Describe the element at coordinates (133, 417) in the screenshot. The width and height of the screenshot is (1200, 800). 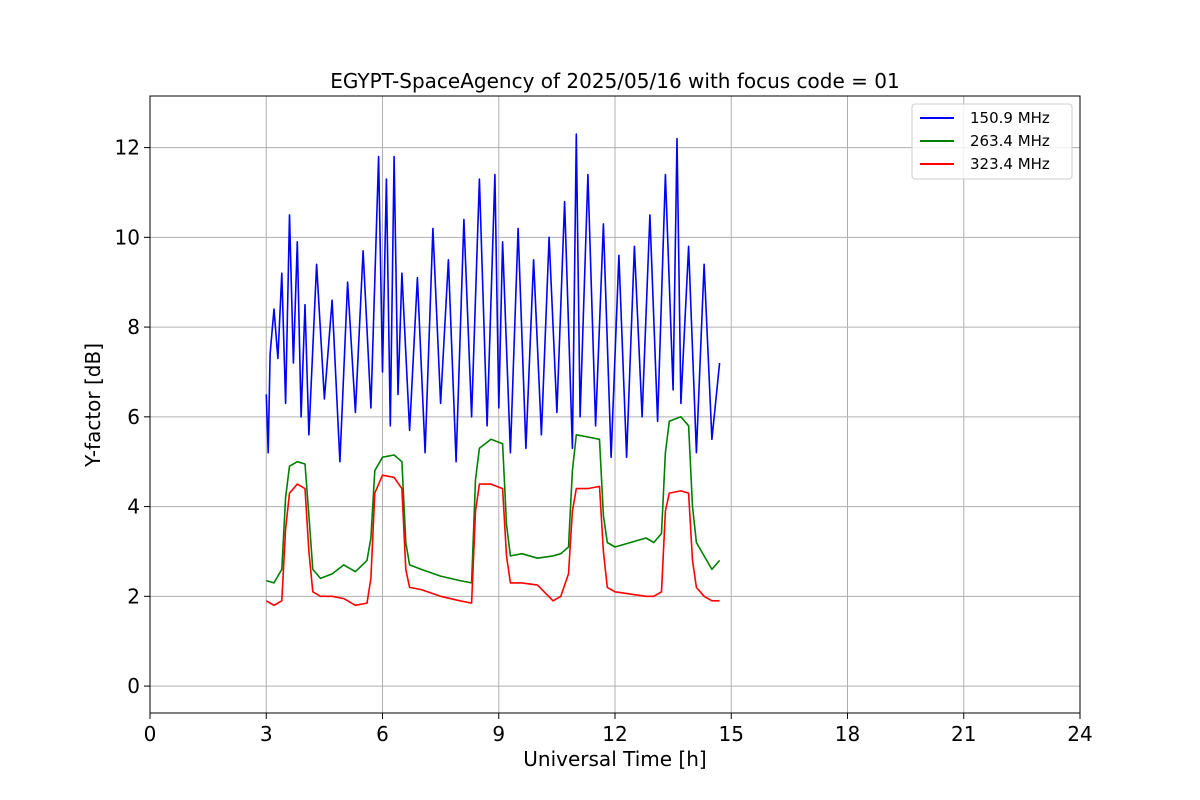
I see `y-tick-label: 6` at that location.